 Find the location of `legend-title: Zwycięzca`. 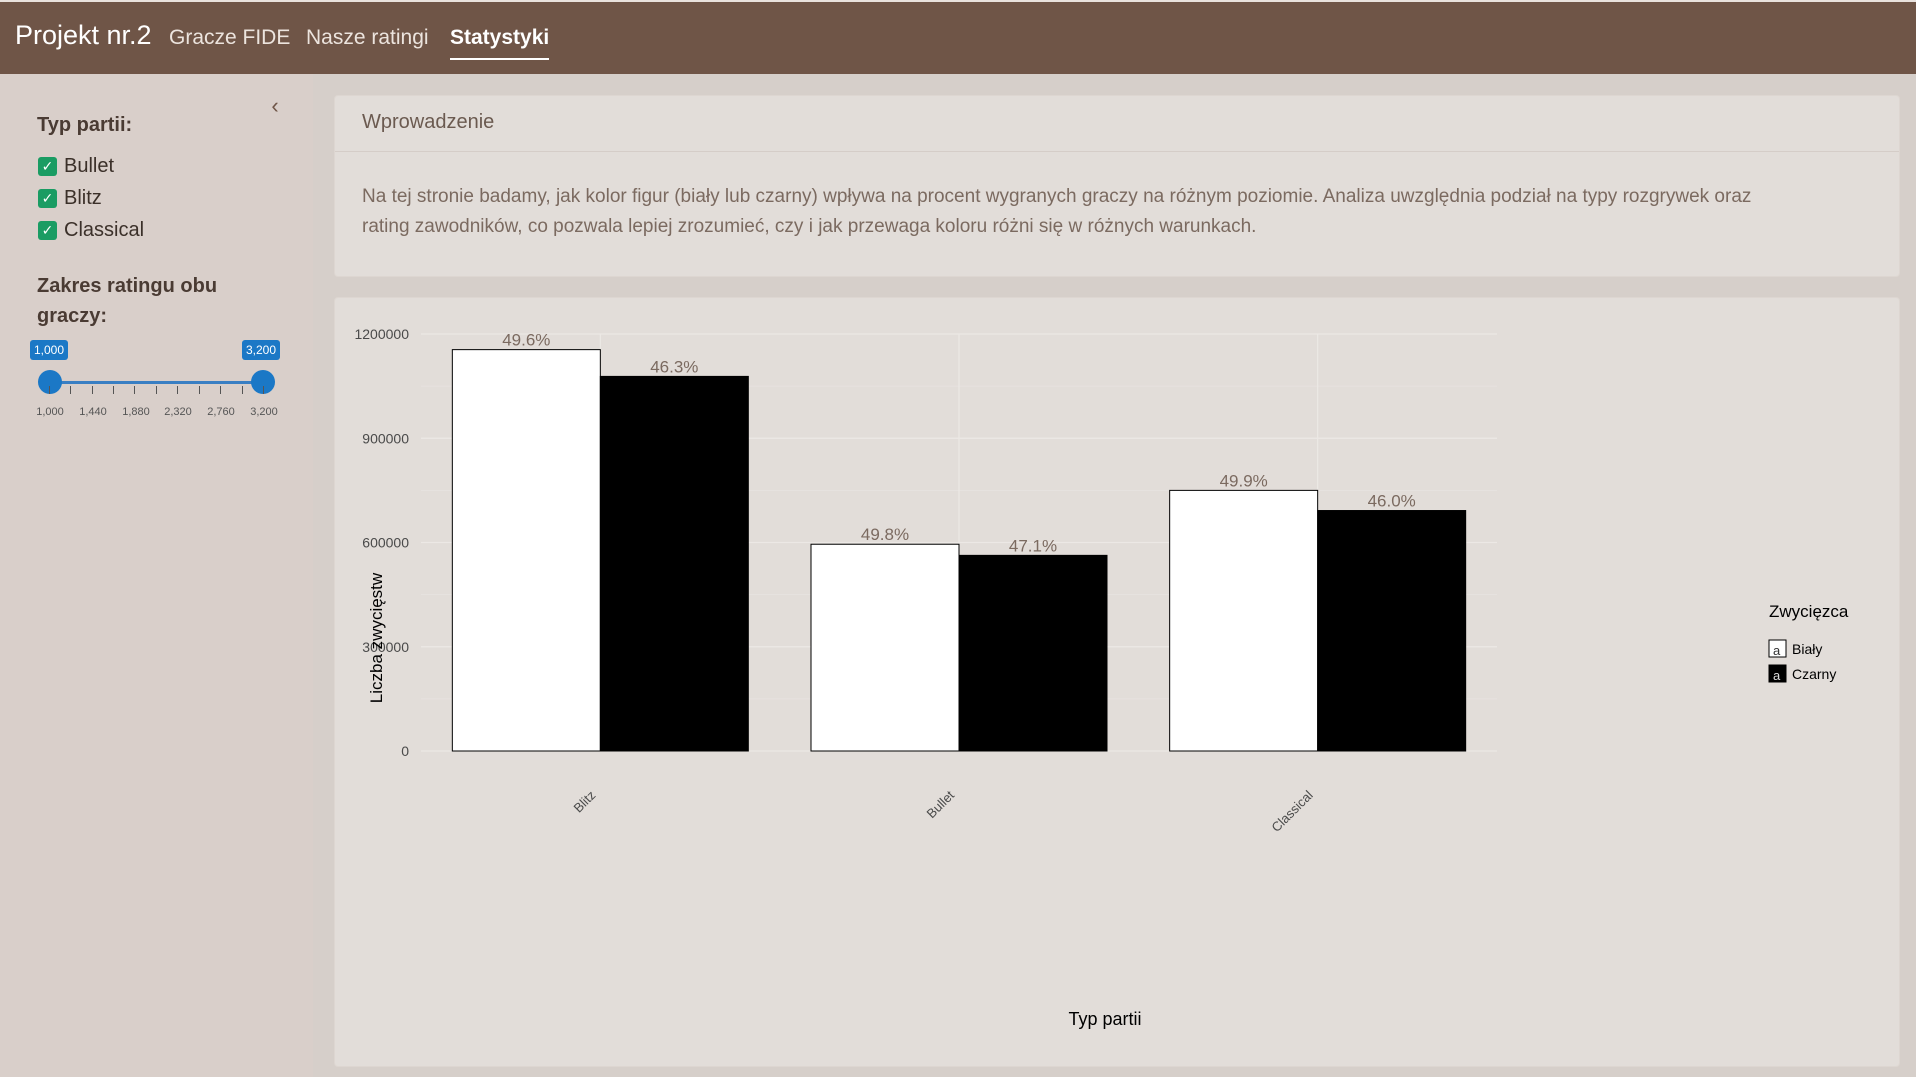

legend-title: Zwycięzca is located at coordinates (1809, 611).